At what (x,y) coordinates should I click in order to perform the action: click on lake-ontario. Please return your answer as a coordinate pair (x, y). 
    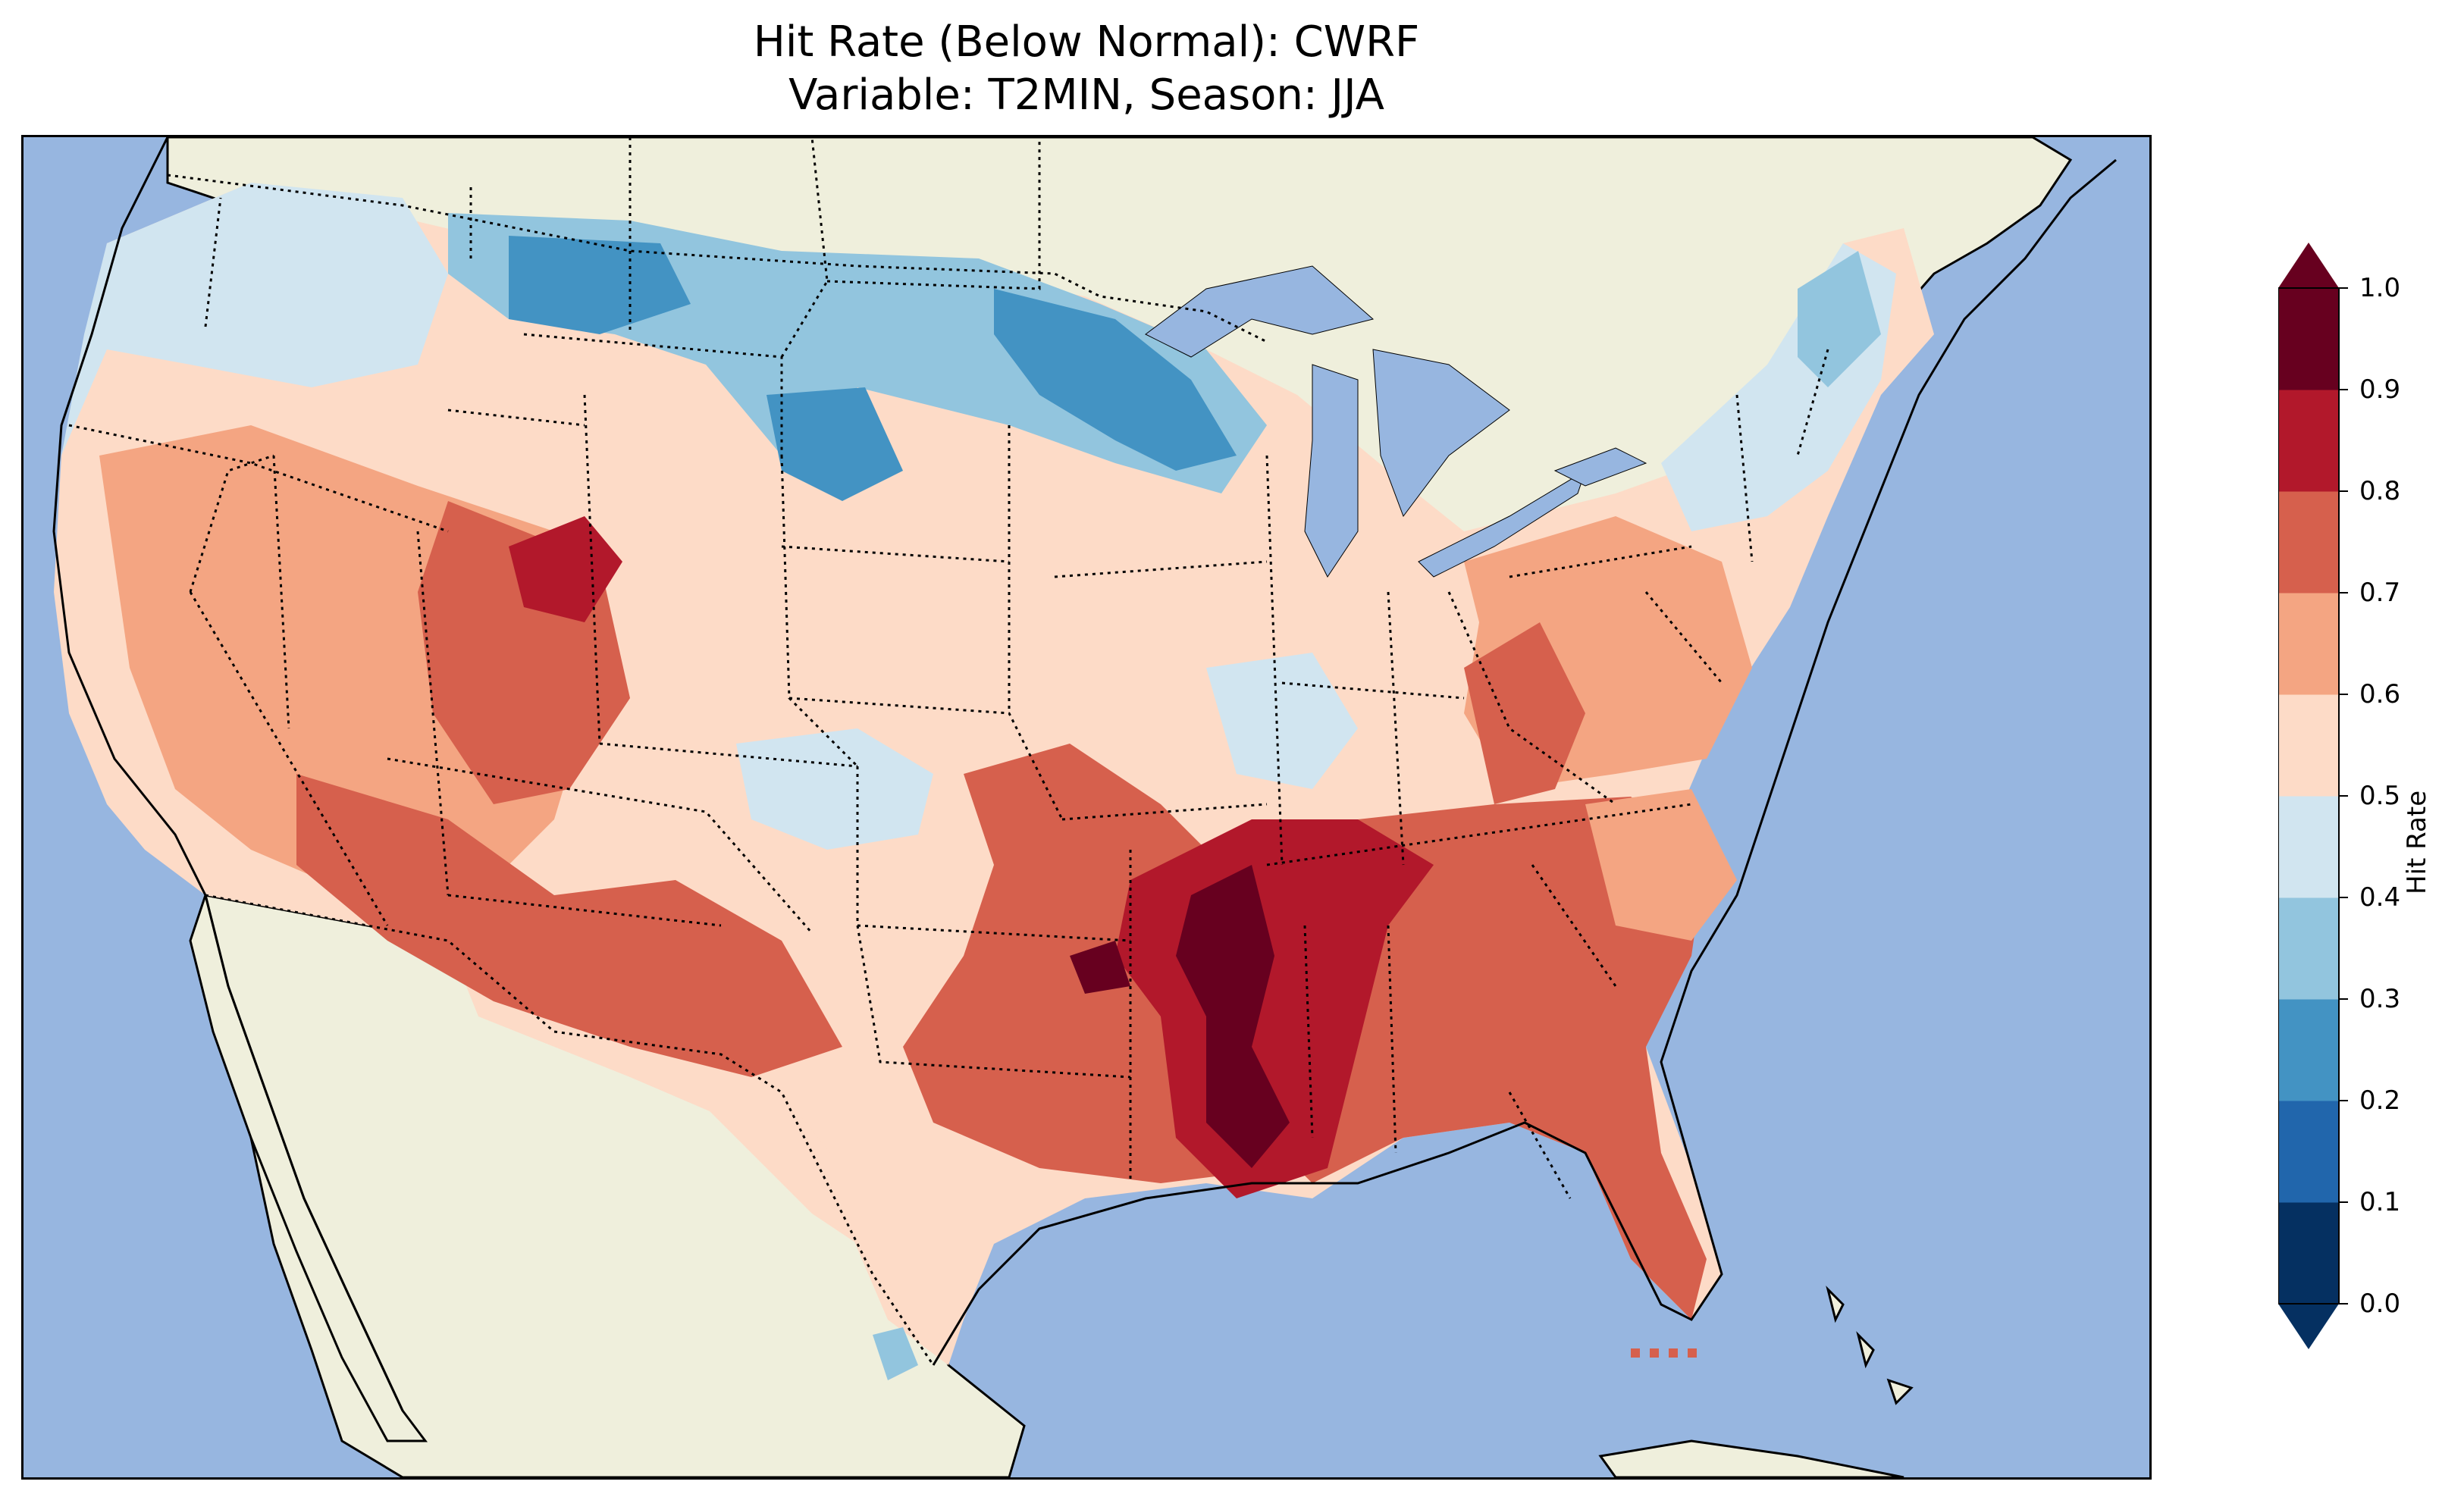
    Looking at the image, I should click on (1600, 467).